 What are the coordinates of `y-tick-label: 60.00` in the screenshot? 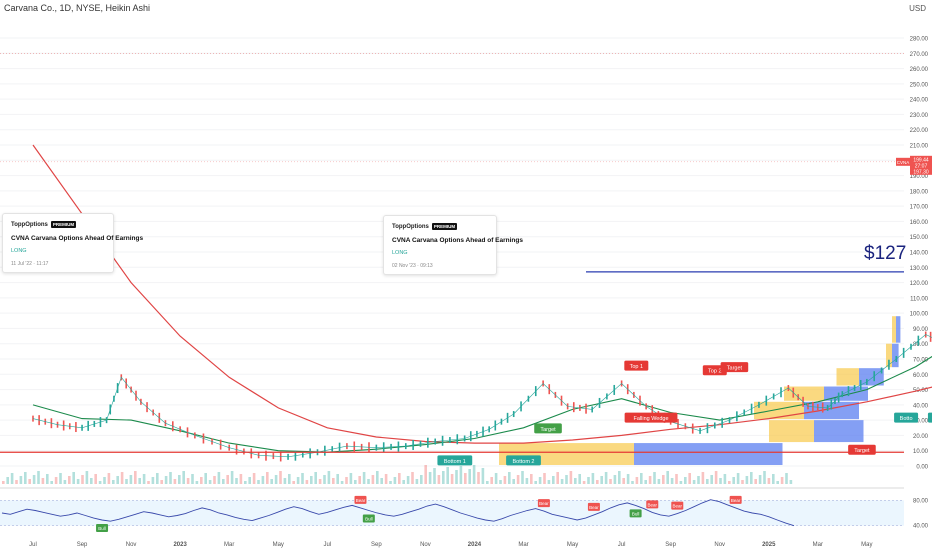 It's located at (921, 376).